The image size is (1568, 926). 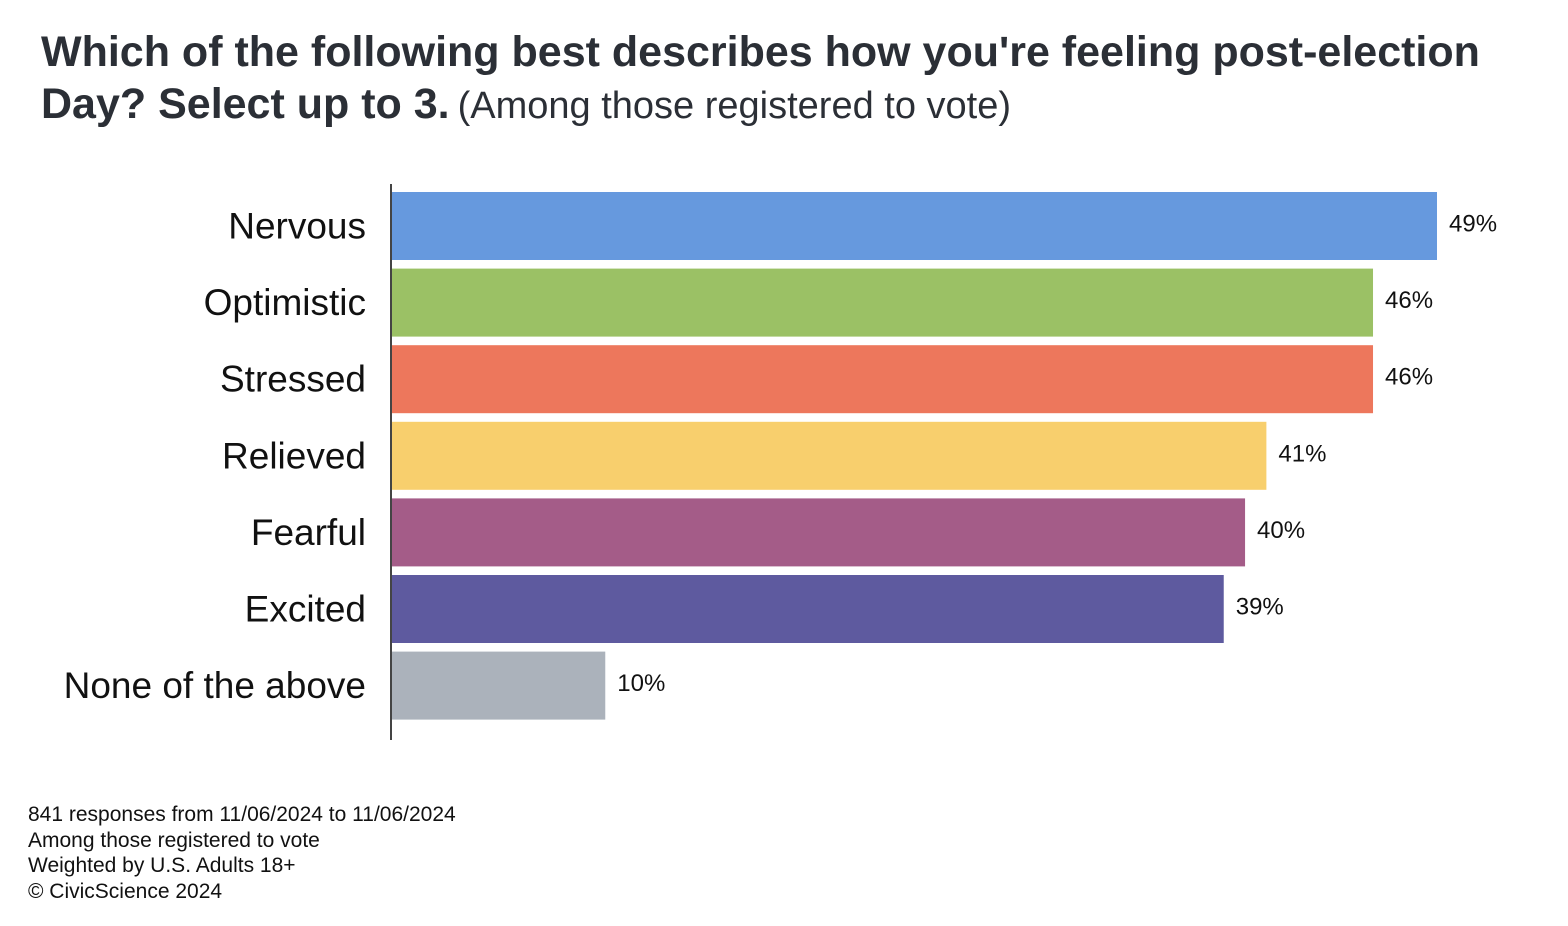 What do you see at coordinates (174, 840) in the screenshot?
I see `footnote-population: Among those registered to vote` at bounding box center [174, 840].